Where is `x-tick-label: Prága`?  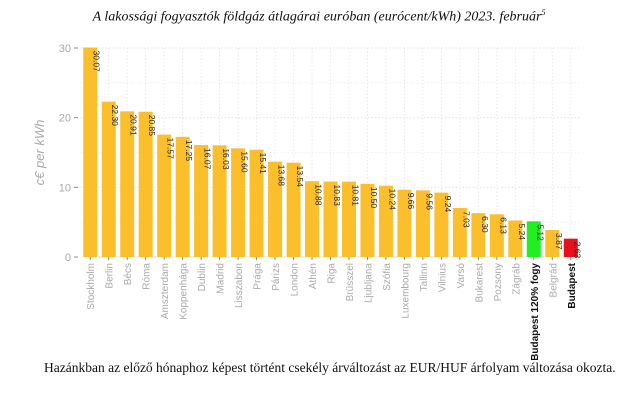
x-tick-label: Prága is located at coordinates (258, 276).